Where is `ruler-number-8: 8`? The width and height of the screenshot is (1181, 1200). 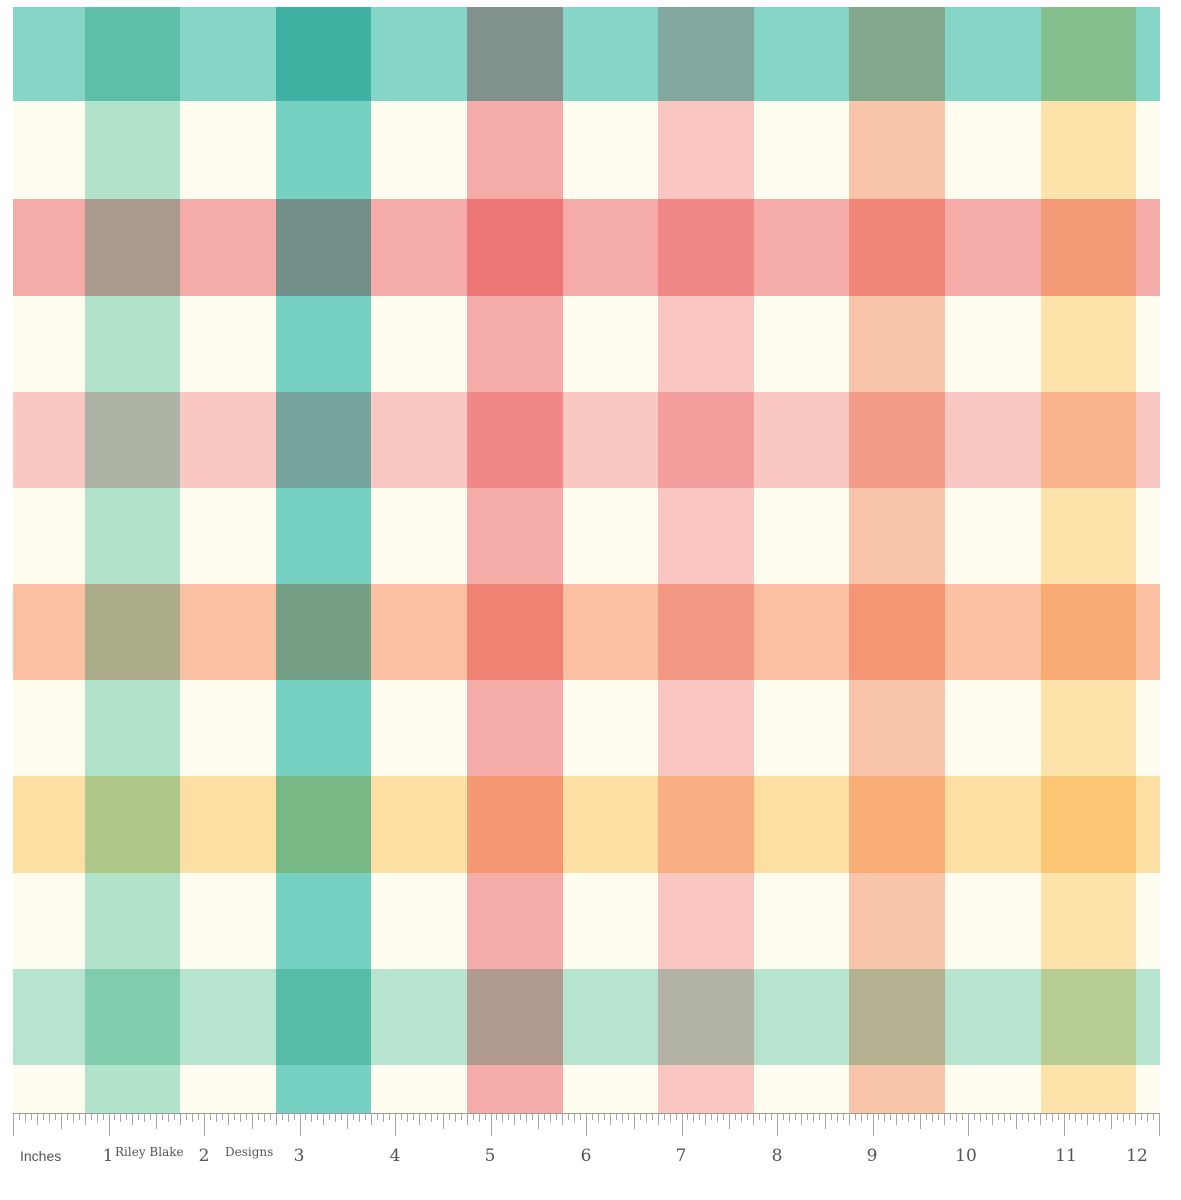 ruler-number-8: 8 is located at coordinates (777, 1156).